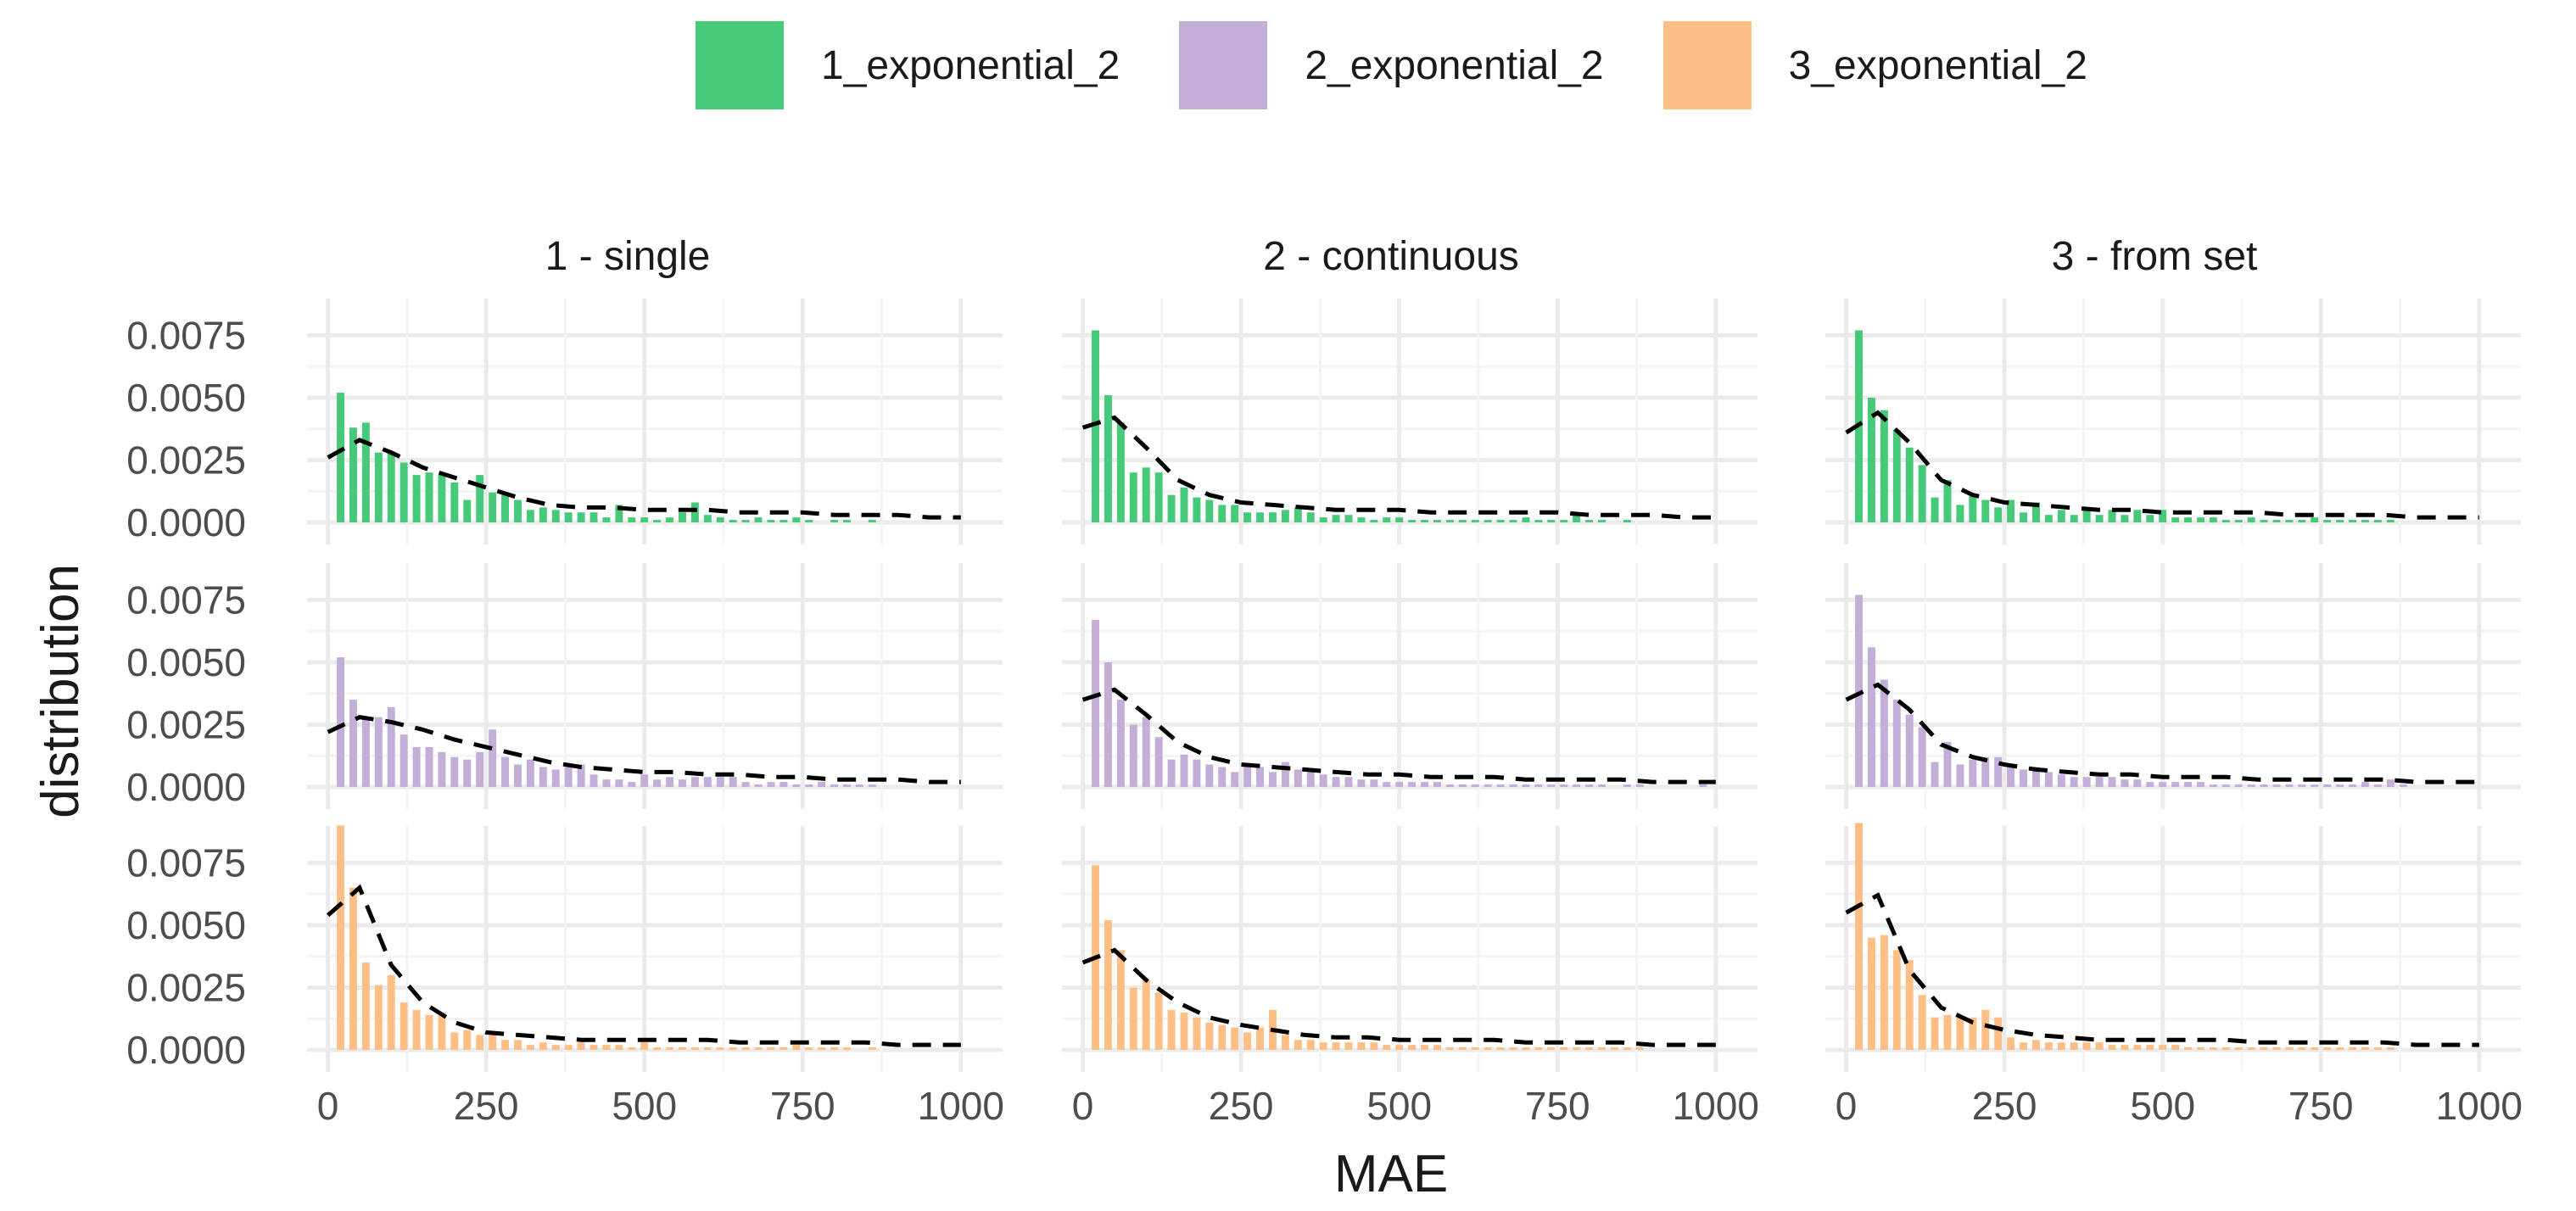 The width and height of the screenshot is (2576, 1211). I want to click on legend-label-1: 1_exponential_2, so click(970, 65).